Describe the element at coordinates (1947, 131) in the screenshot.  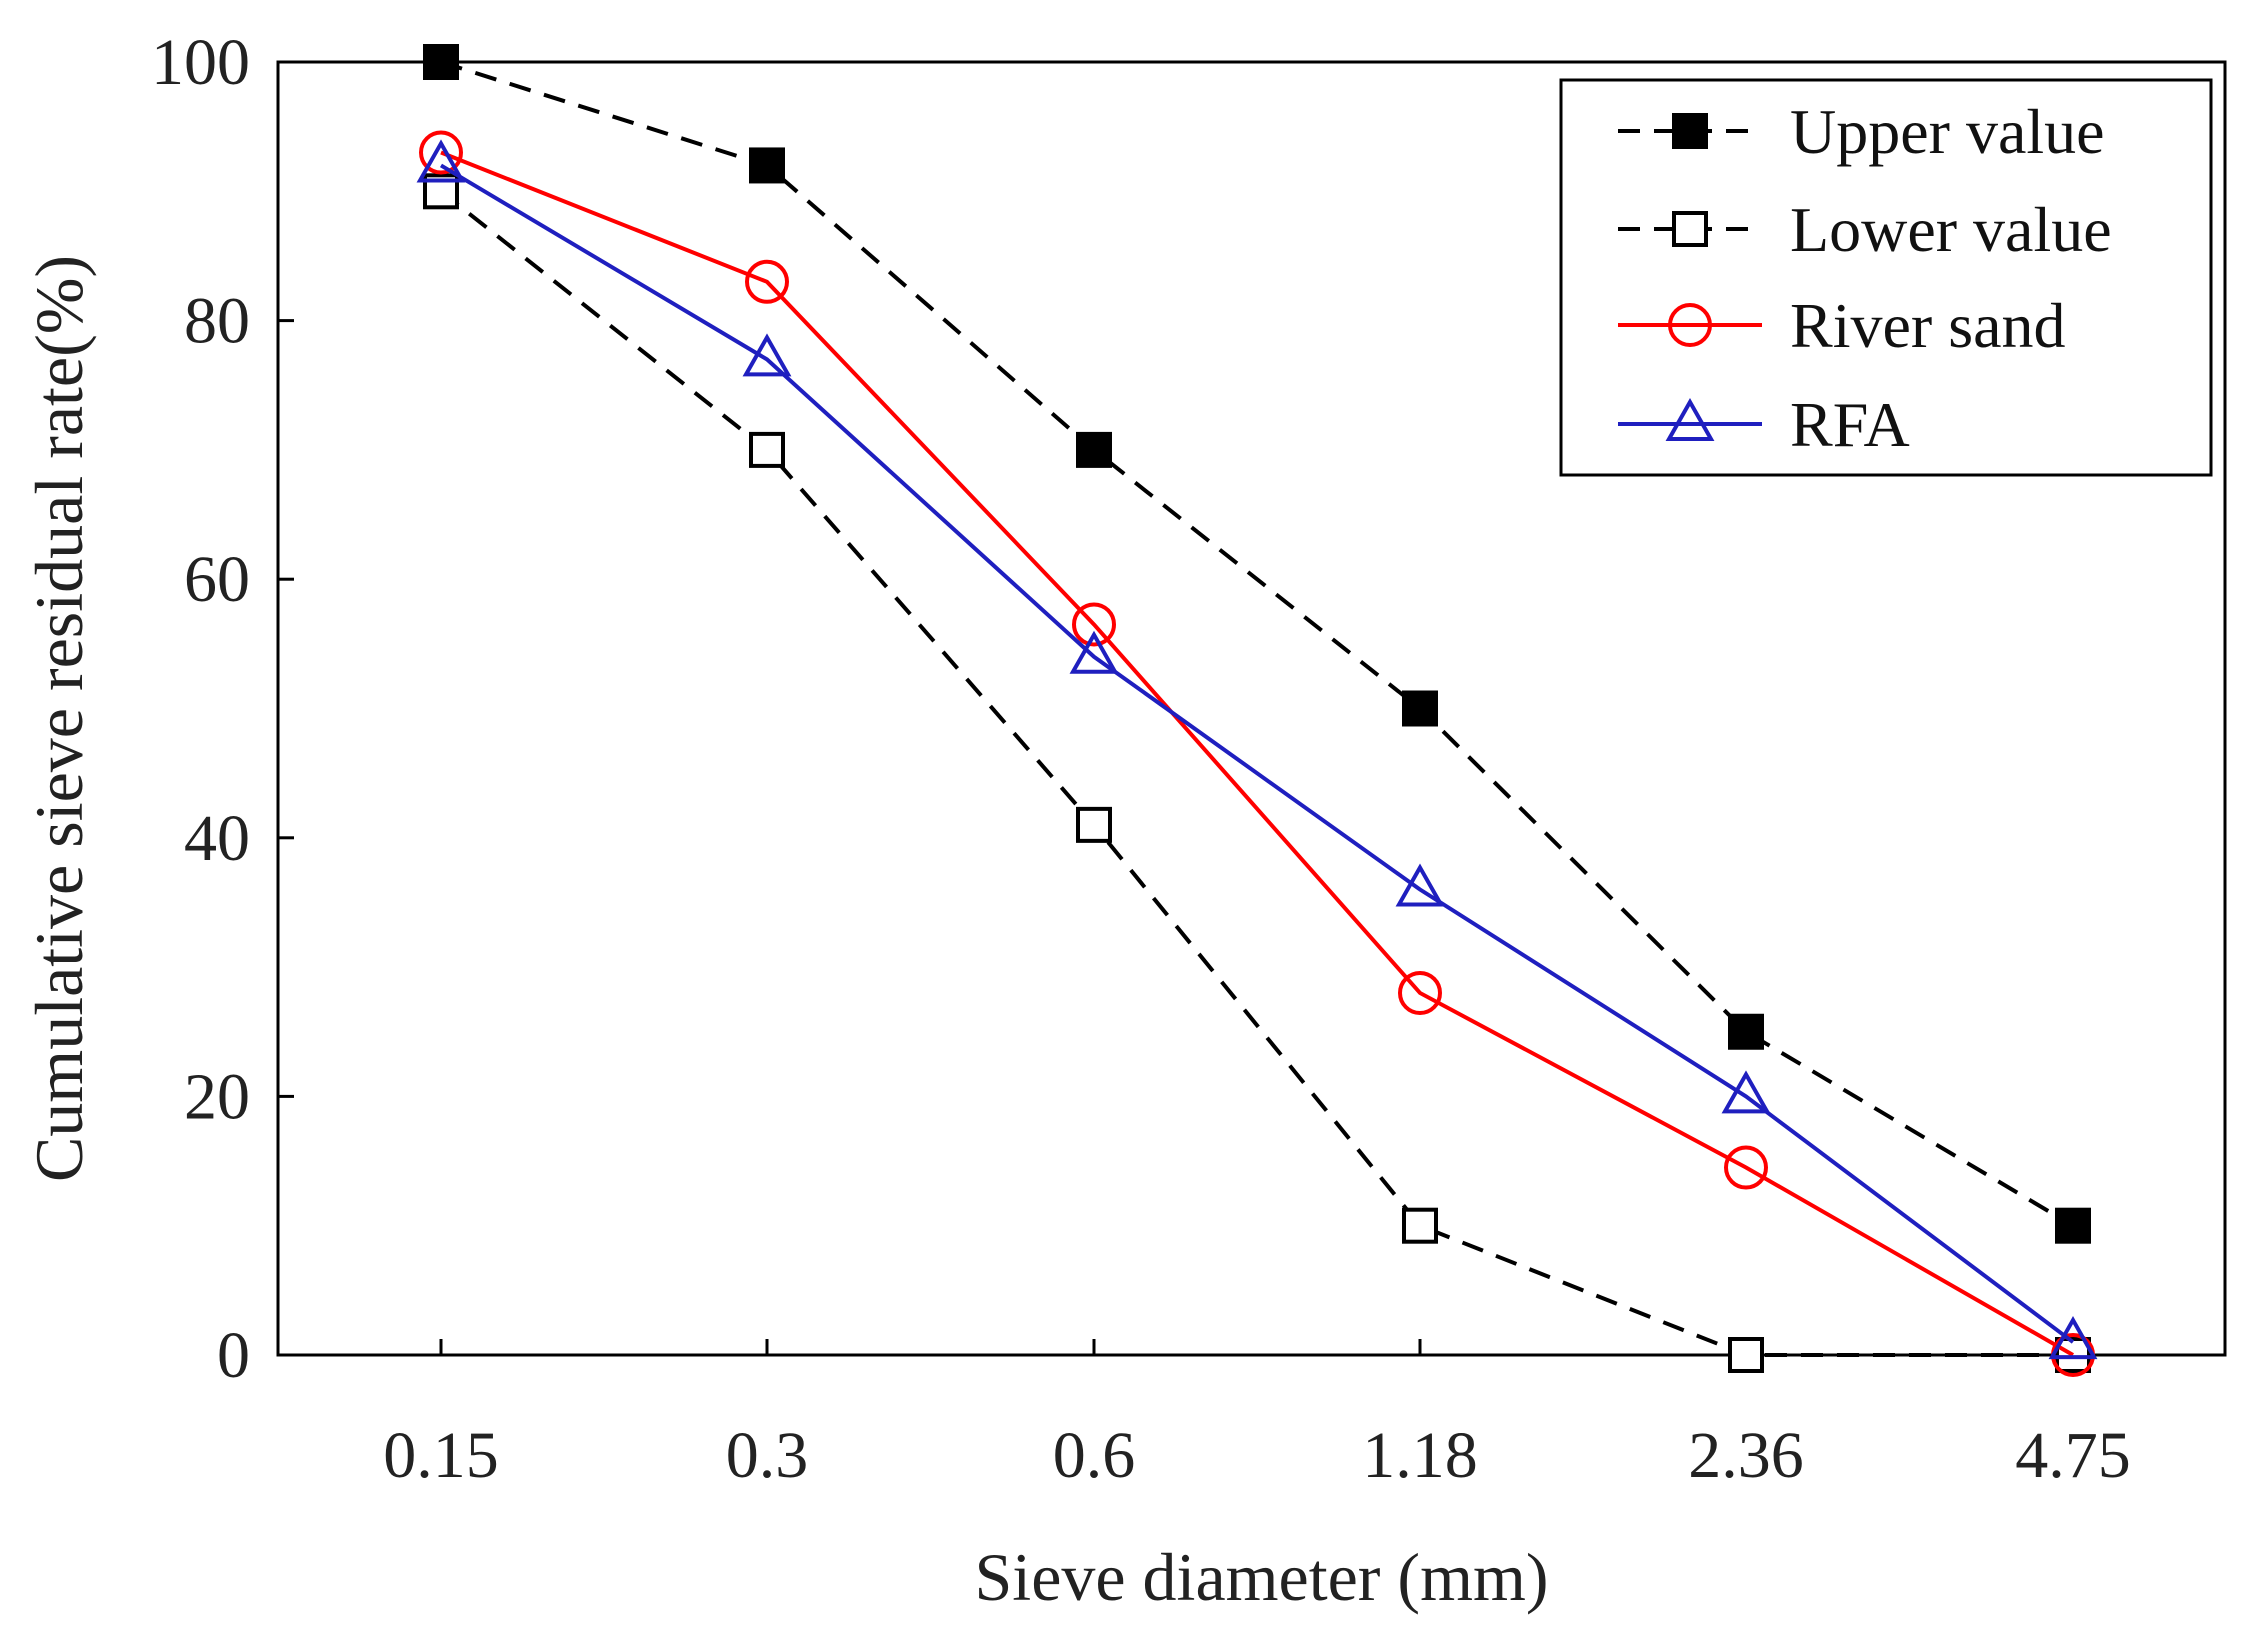
I see `legend-label: Upper value` at that location.